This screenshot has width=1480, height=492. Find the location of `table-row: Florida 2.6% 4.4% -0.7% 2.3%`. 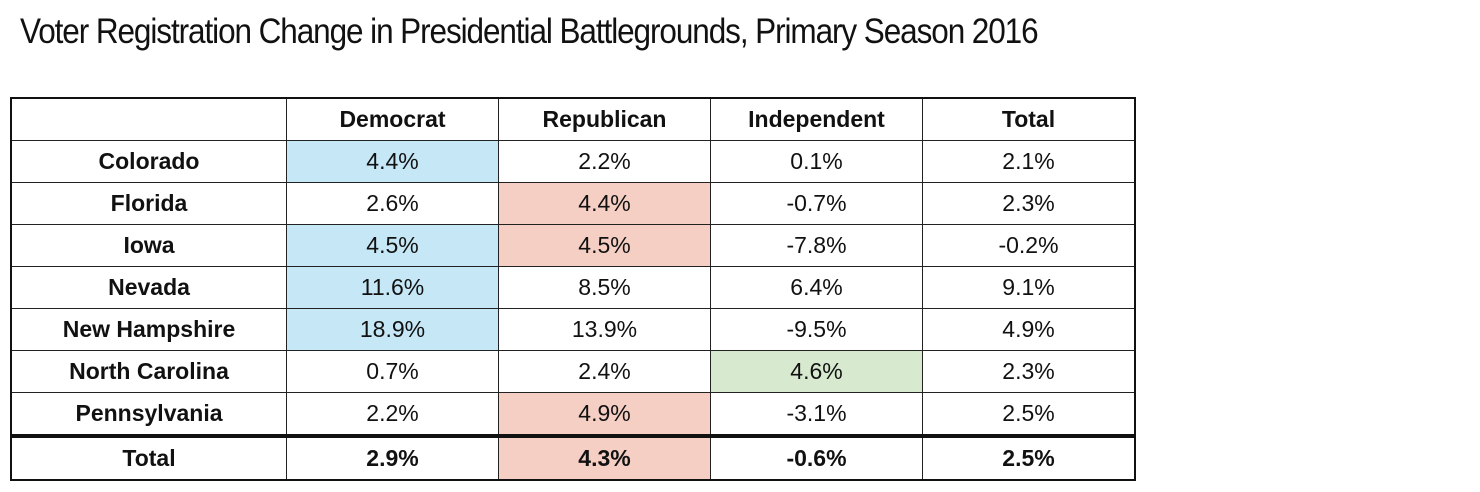

table-row: Florida 2.6% 4.4% -0.7% 2.3% is located at coordinates (573, 203).